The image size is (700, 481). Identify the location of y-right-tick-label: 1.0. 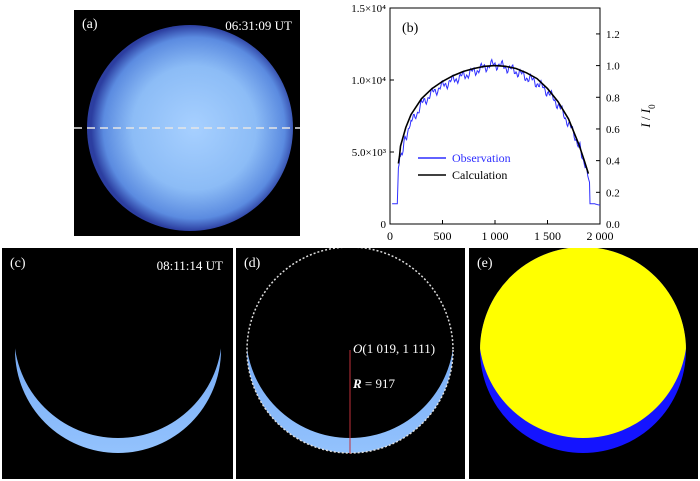
(613, 67).